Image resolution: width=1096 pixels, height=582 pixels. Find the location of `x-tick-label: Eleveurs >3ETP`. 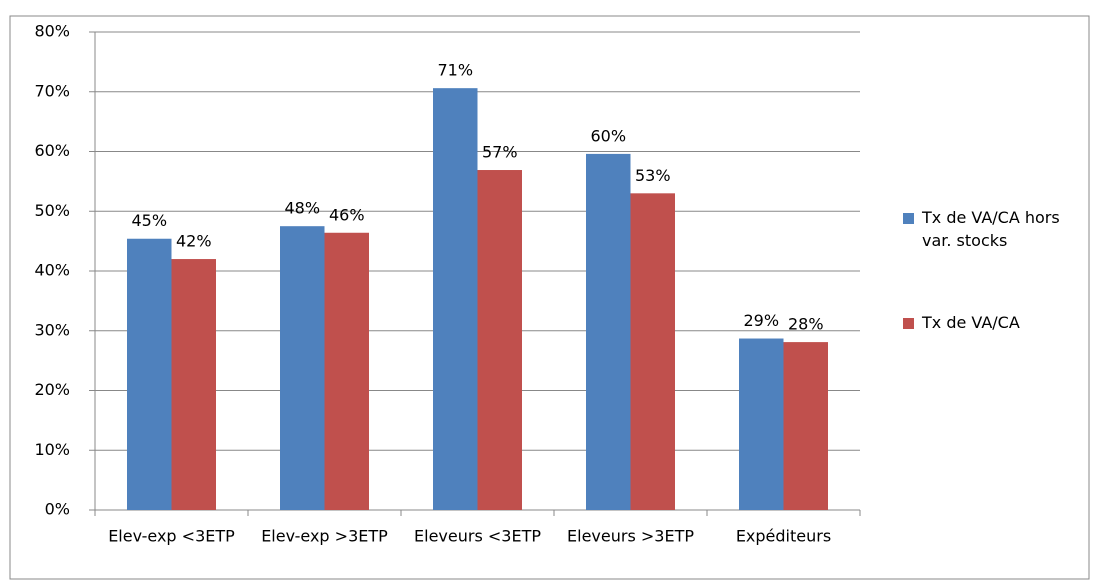

x-tick-label: Eleveurs >3ETP is located at coordinates (630, 536).